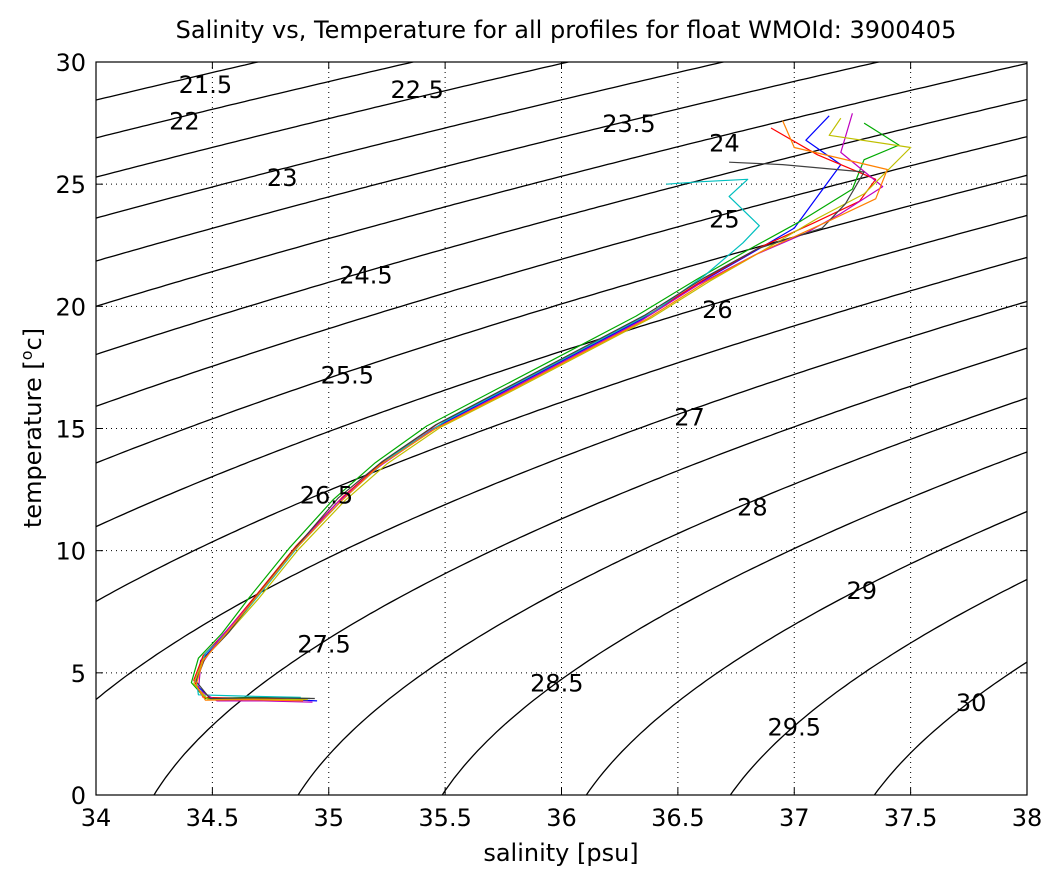  What do you see at coordinates (677, 818) in the screenshot?
I see `x-tick-label: 36.5` at bounding box center [677, 818].